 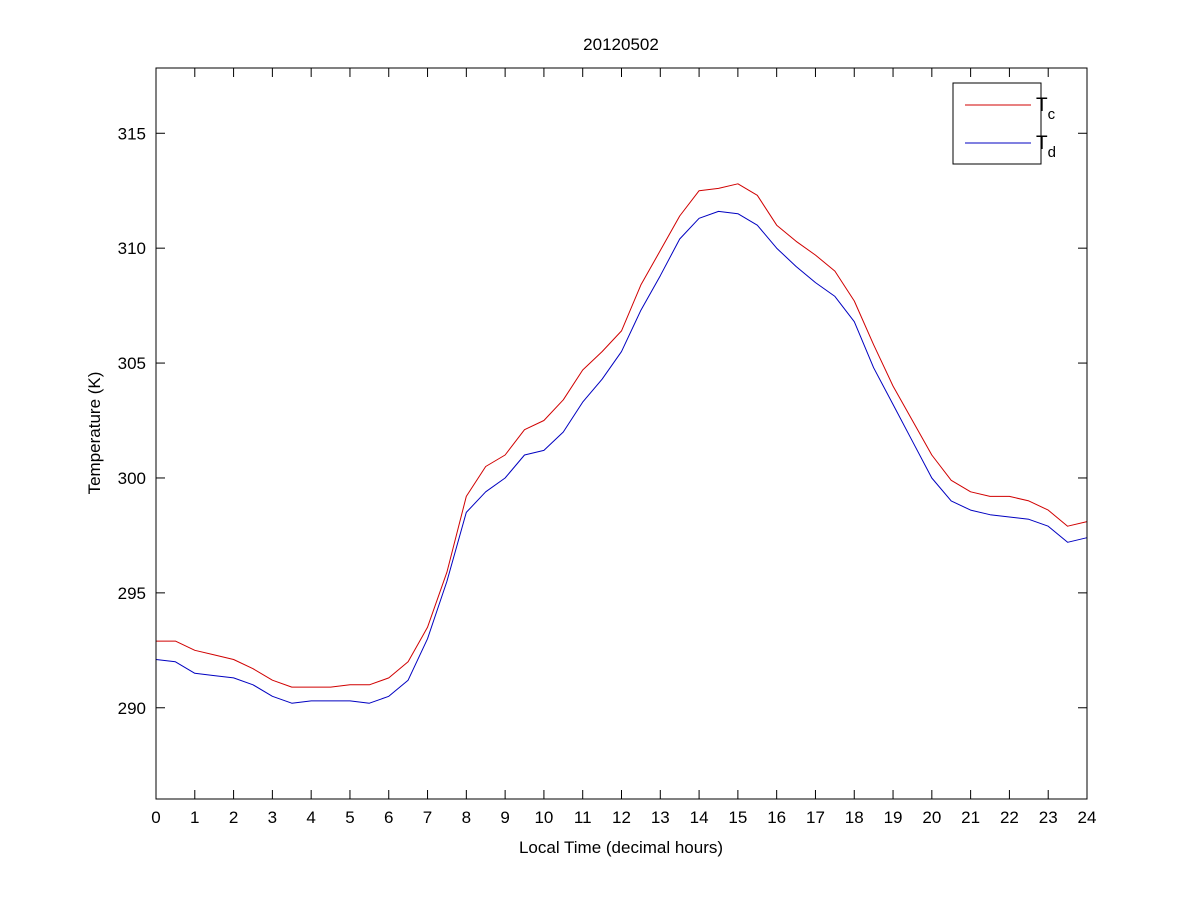 I want to click on x-tick-label: 2, so click(x=233, y=817).